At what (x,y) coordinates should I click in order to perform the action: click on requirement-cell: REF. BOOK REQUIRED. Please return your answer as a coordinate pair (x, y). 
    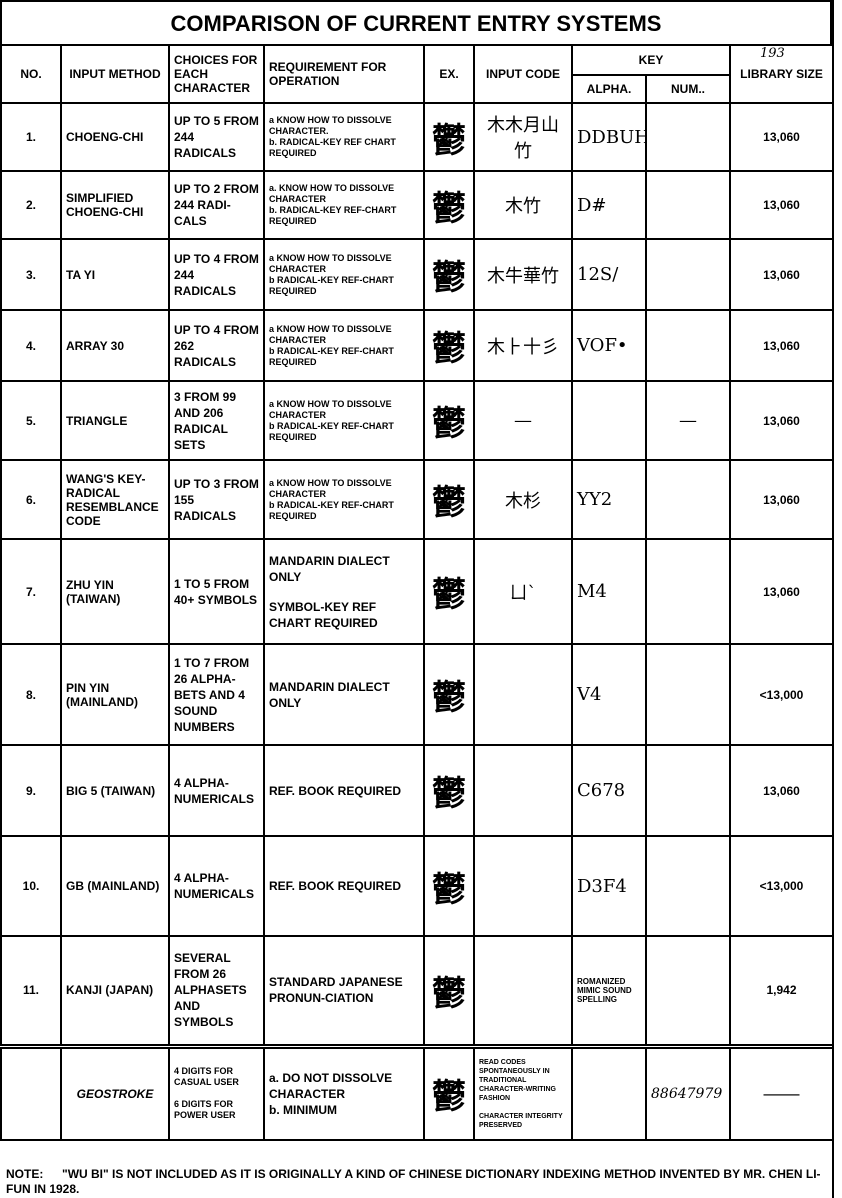
    Looking at the image, I should click on (344, 790).